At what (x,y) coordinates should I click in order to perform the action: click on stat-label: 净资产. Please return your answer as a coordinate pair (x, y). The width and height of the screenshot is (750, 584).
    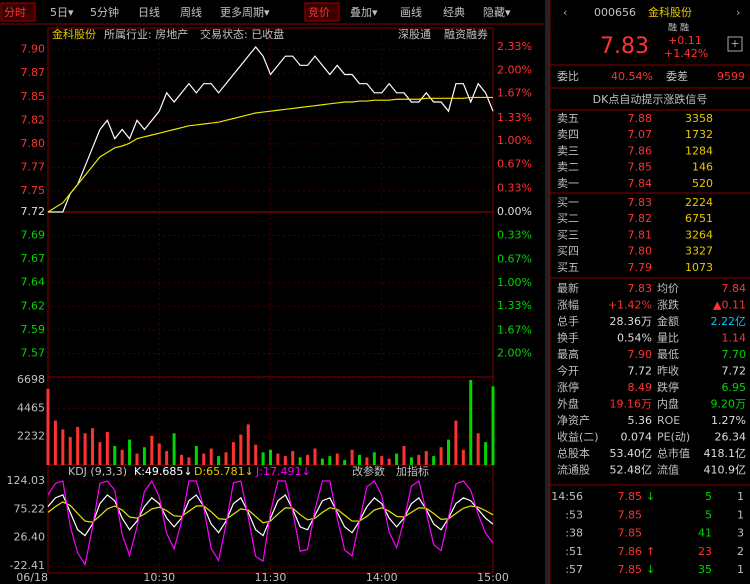
    Looking at the image, I should click on (573, 420).